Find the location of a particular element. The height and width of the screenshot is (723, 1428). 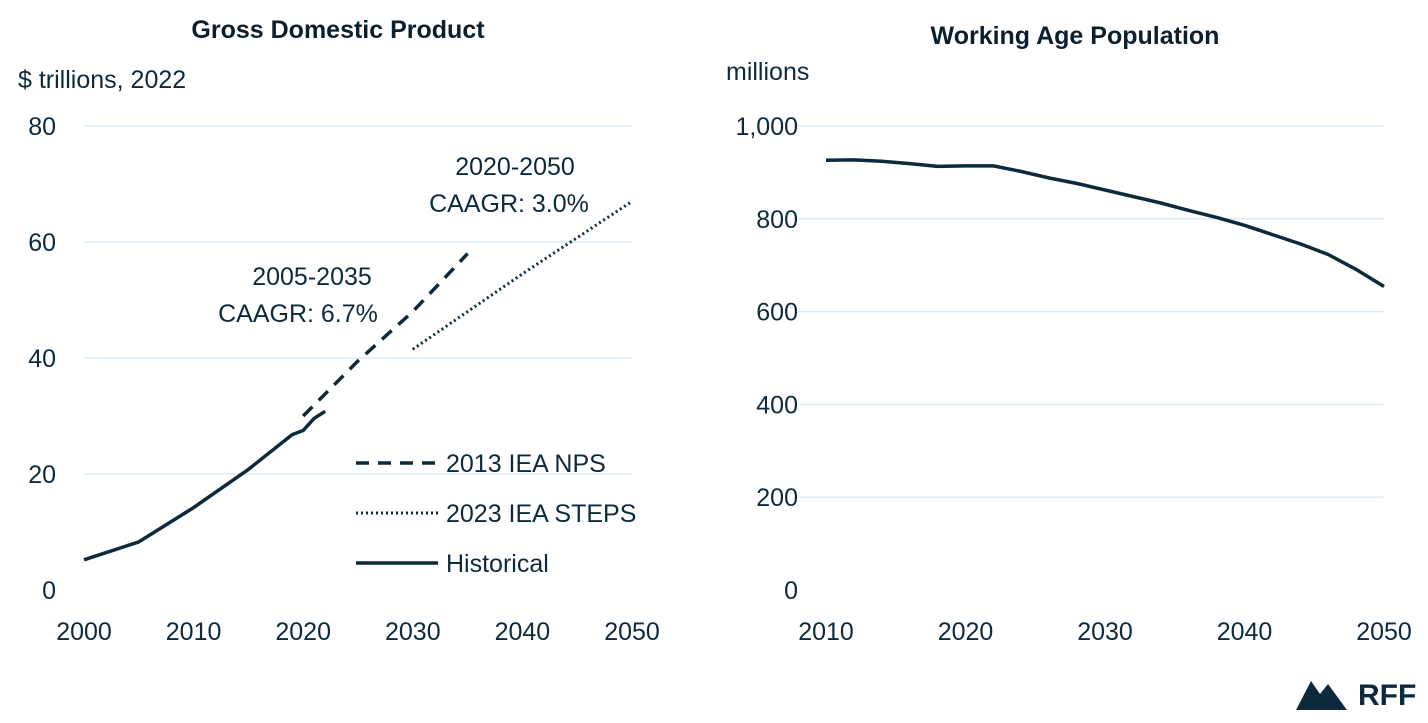

gdp-xtick-label: 2040 is located at coordinates (523, 632).